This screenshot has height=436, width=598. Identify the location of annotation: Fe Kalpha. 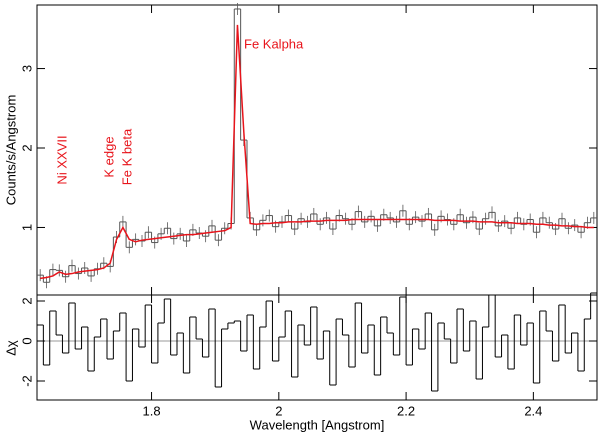
(274, 43).